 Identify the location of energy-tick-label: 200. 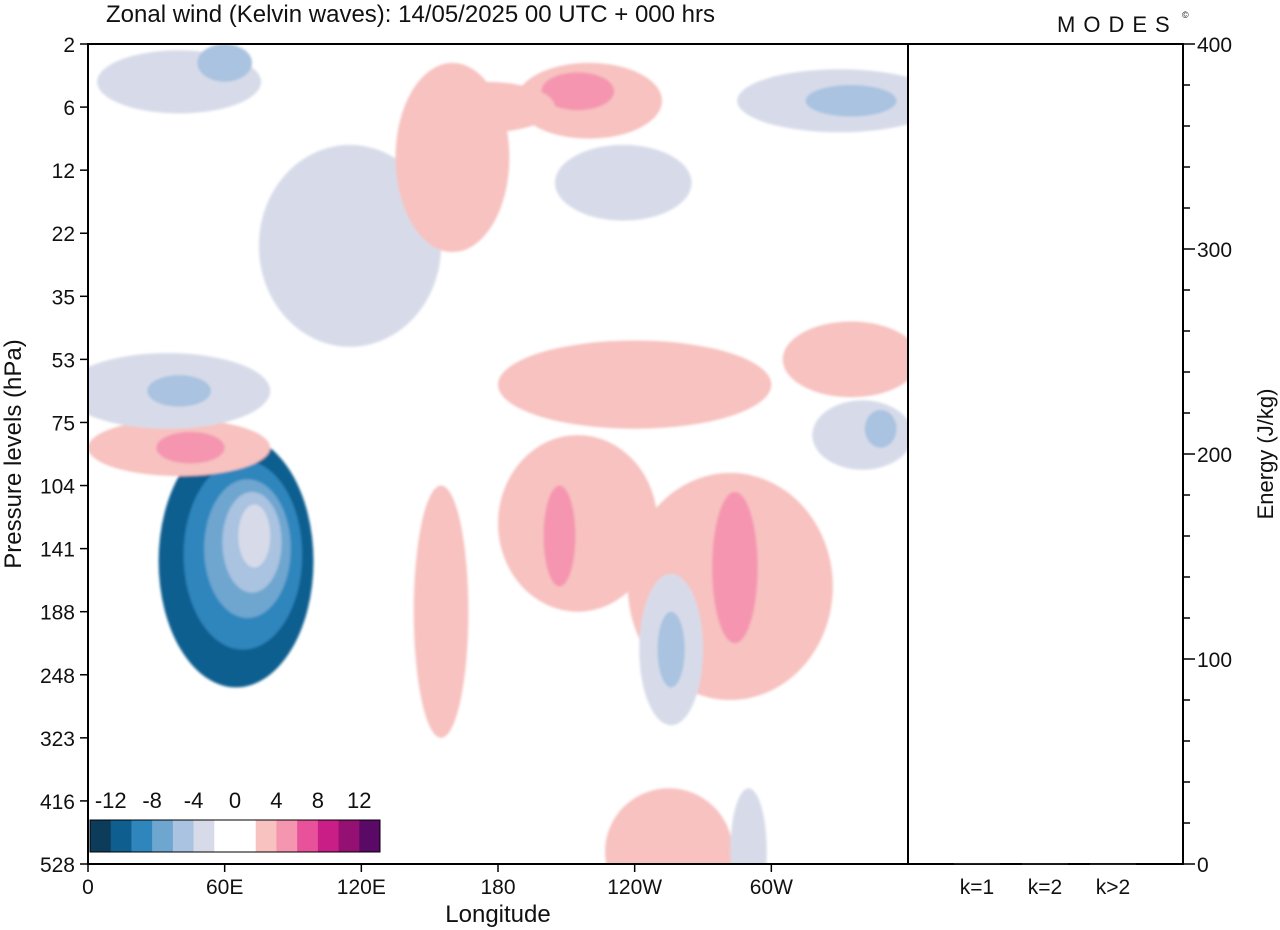
(1214, 455).